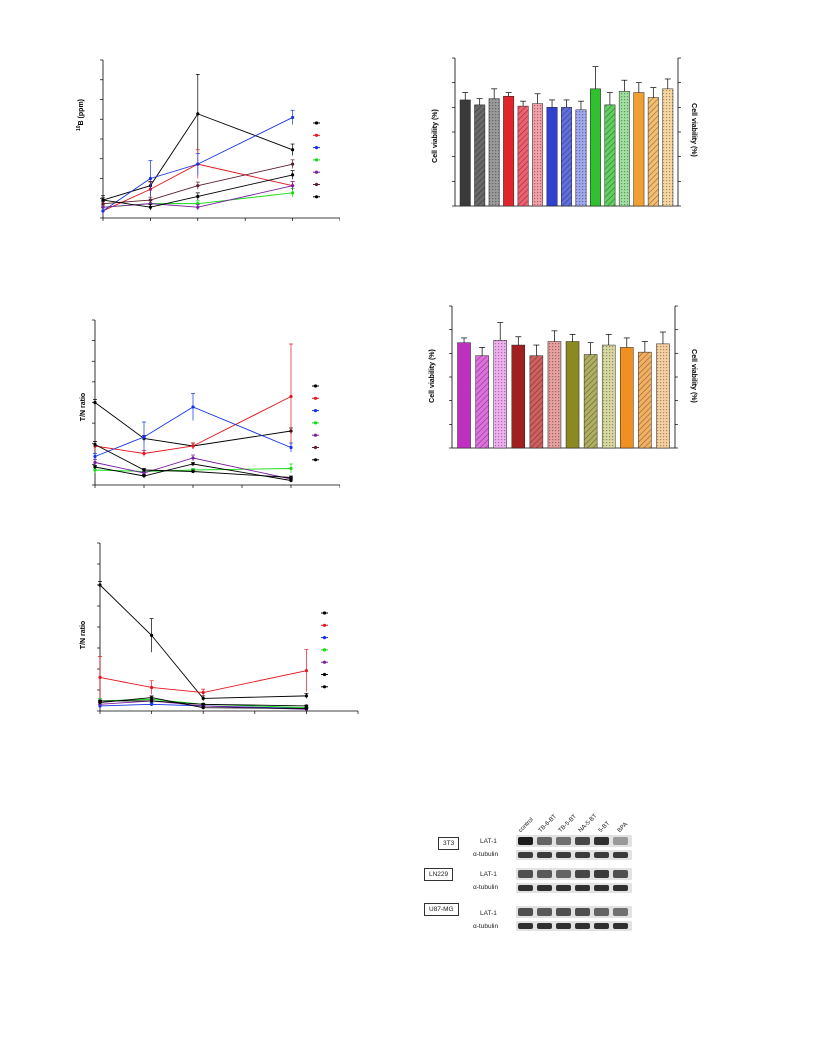 This screenshot has height=1056, width=816. Describe the element at coordinates (432, 376) in the screenshot. I see `viability-ylabel-left-b: Cell viability (%)` at that location.